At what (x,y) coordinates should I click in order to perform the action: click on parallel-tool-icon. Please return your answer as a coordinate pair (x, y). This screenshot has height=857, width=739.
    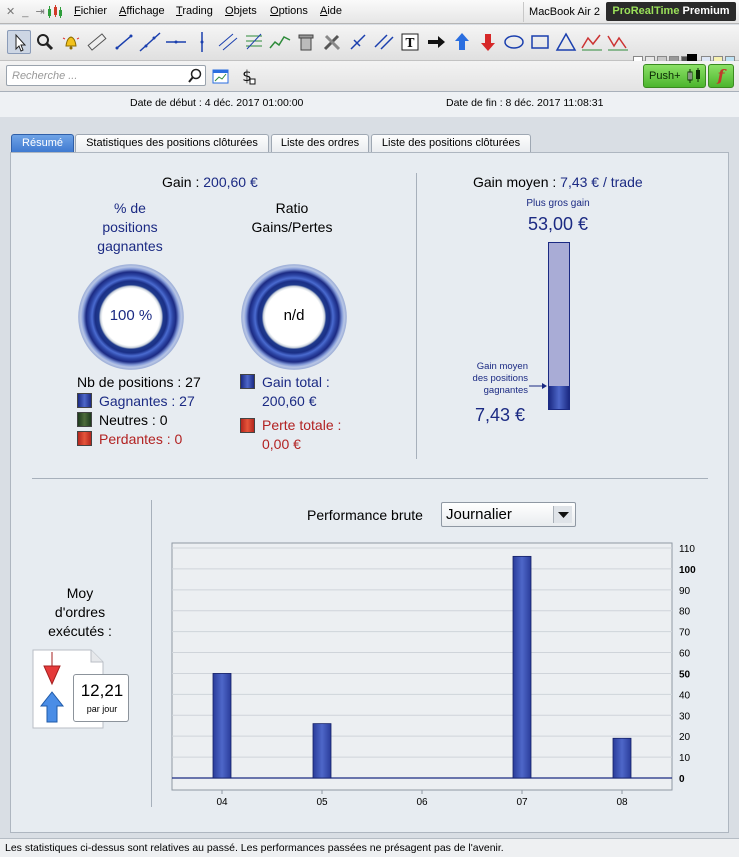
    Looking at the image, I should click on (384, 42).